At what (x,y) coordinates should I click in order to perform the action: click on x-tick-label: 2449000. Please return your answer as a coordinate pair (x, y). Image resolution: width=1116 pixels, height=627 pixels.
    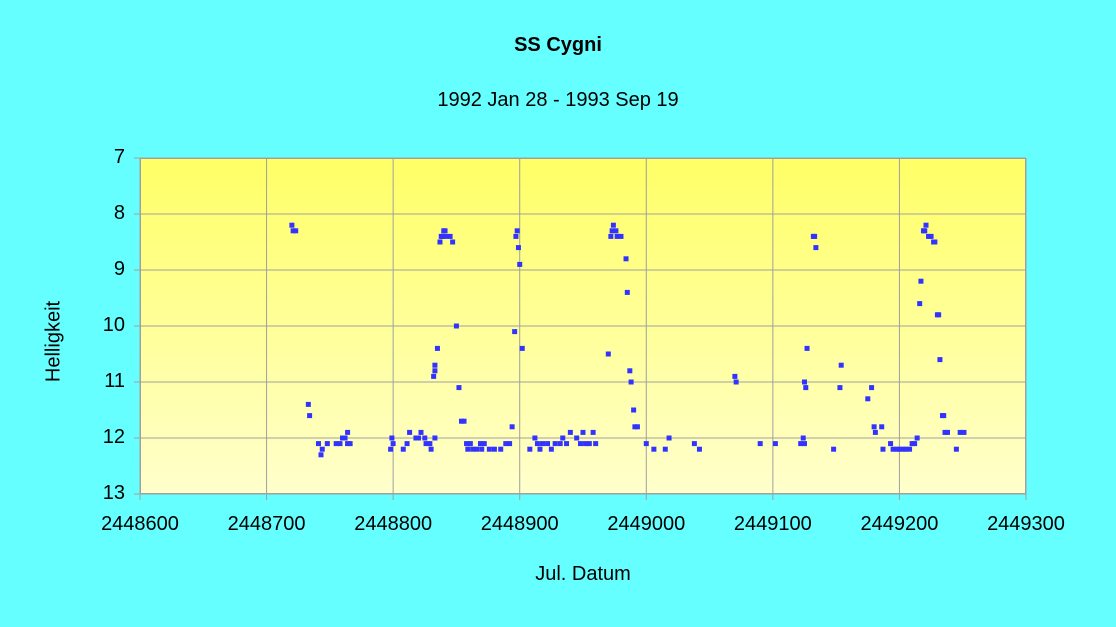
    Looking at the image, I should click on (646, 524).